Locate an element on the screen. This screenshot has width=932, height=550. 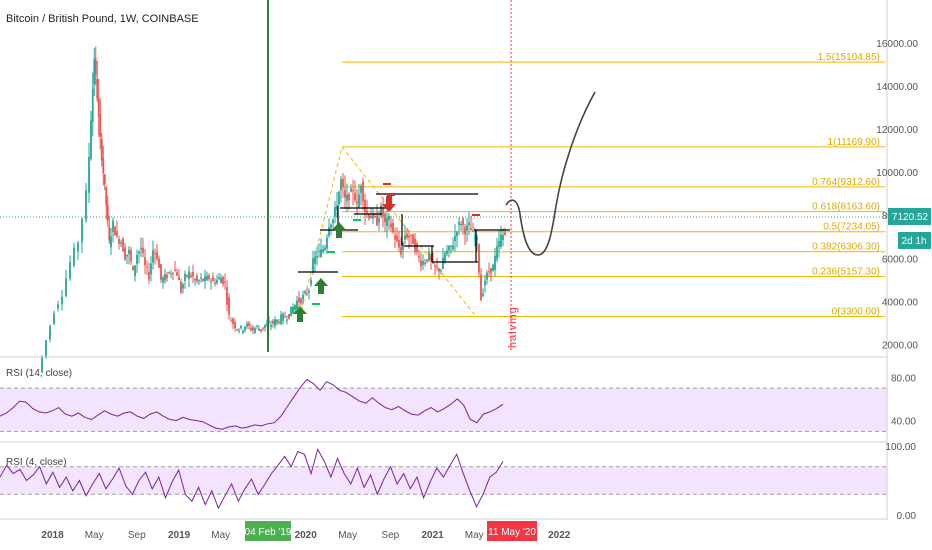
time-tick-label: 2020 is located at coordinates (306, 535).